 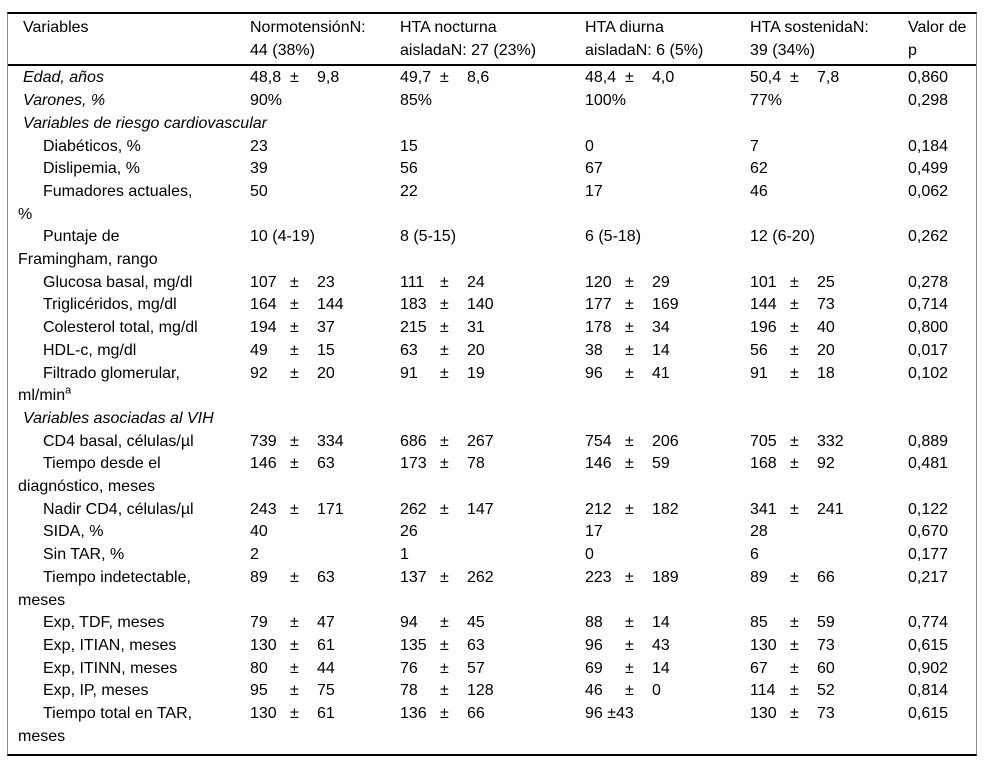 What do you see at coordinates (476, 282) in the screenshot?
I see `sd-value: 24` at bounding box center [476, 282].